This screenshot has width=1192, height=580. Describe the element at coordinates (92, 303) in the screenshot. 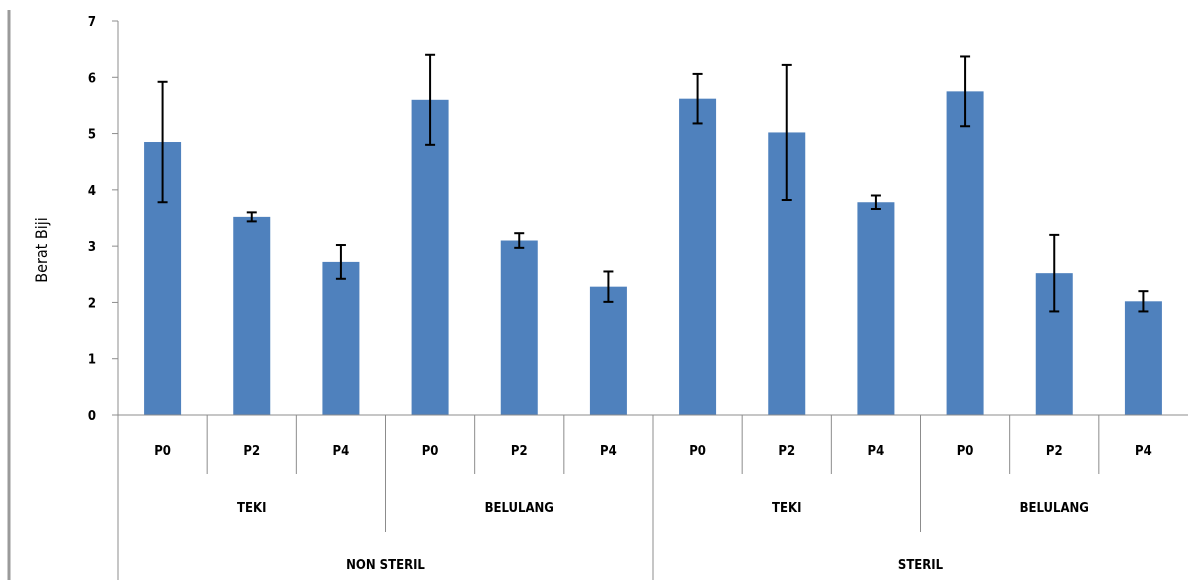

I see `y-tick-label: 2` at that location.